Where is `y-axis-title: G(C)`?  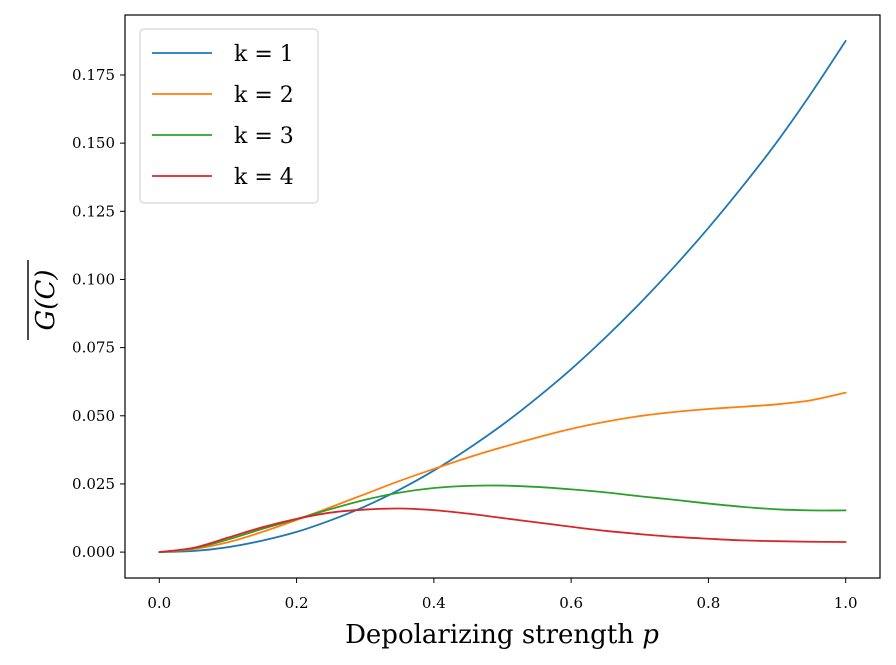 y-axis-title: G(C) is located at coordinates (44, 300).